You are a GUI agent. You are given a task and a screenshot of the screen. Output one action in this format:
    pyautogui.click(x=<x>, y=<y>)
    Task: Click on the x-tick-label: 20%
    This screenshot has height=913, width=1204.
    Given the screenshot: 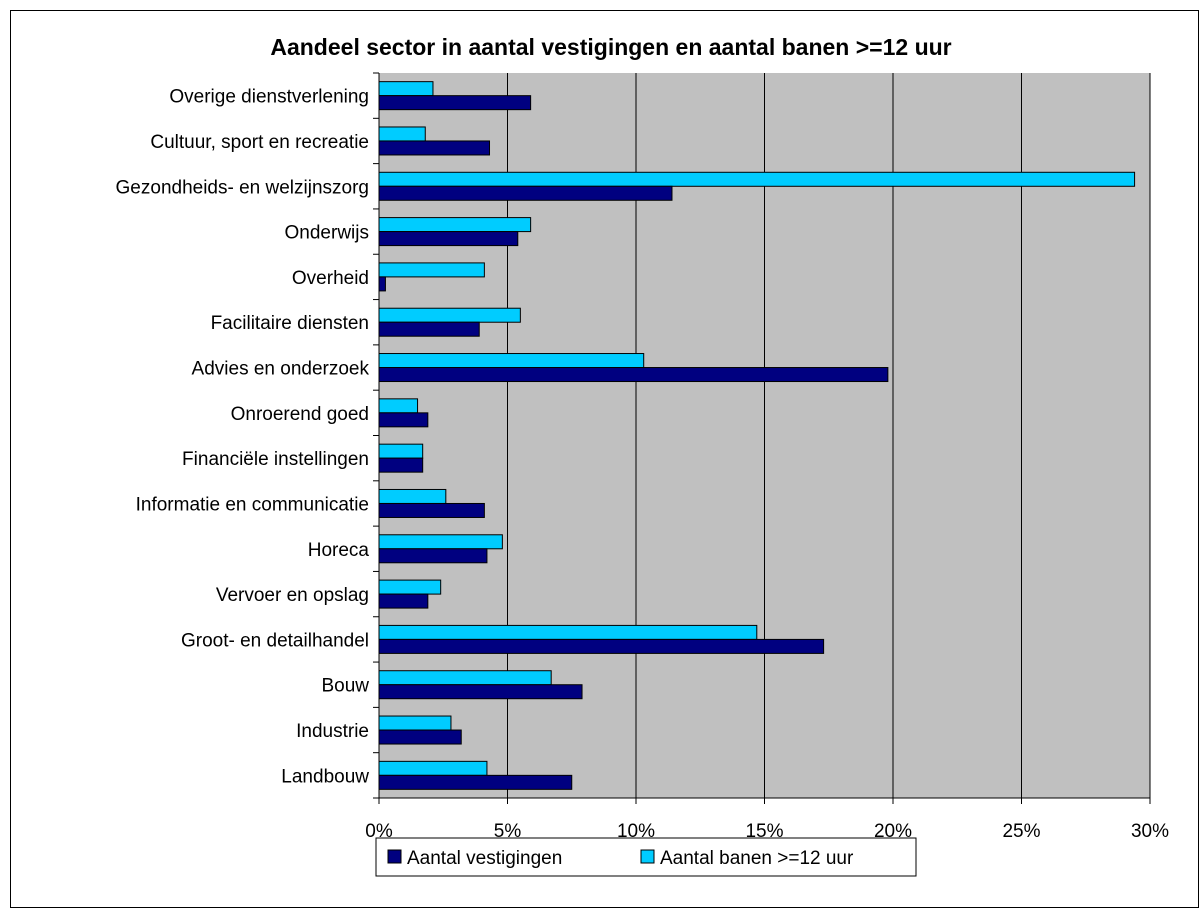 What is the action you would take?
    pyautogui.click(x=893, y=831)
    